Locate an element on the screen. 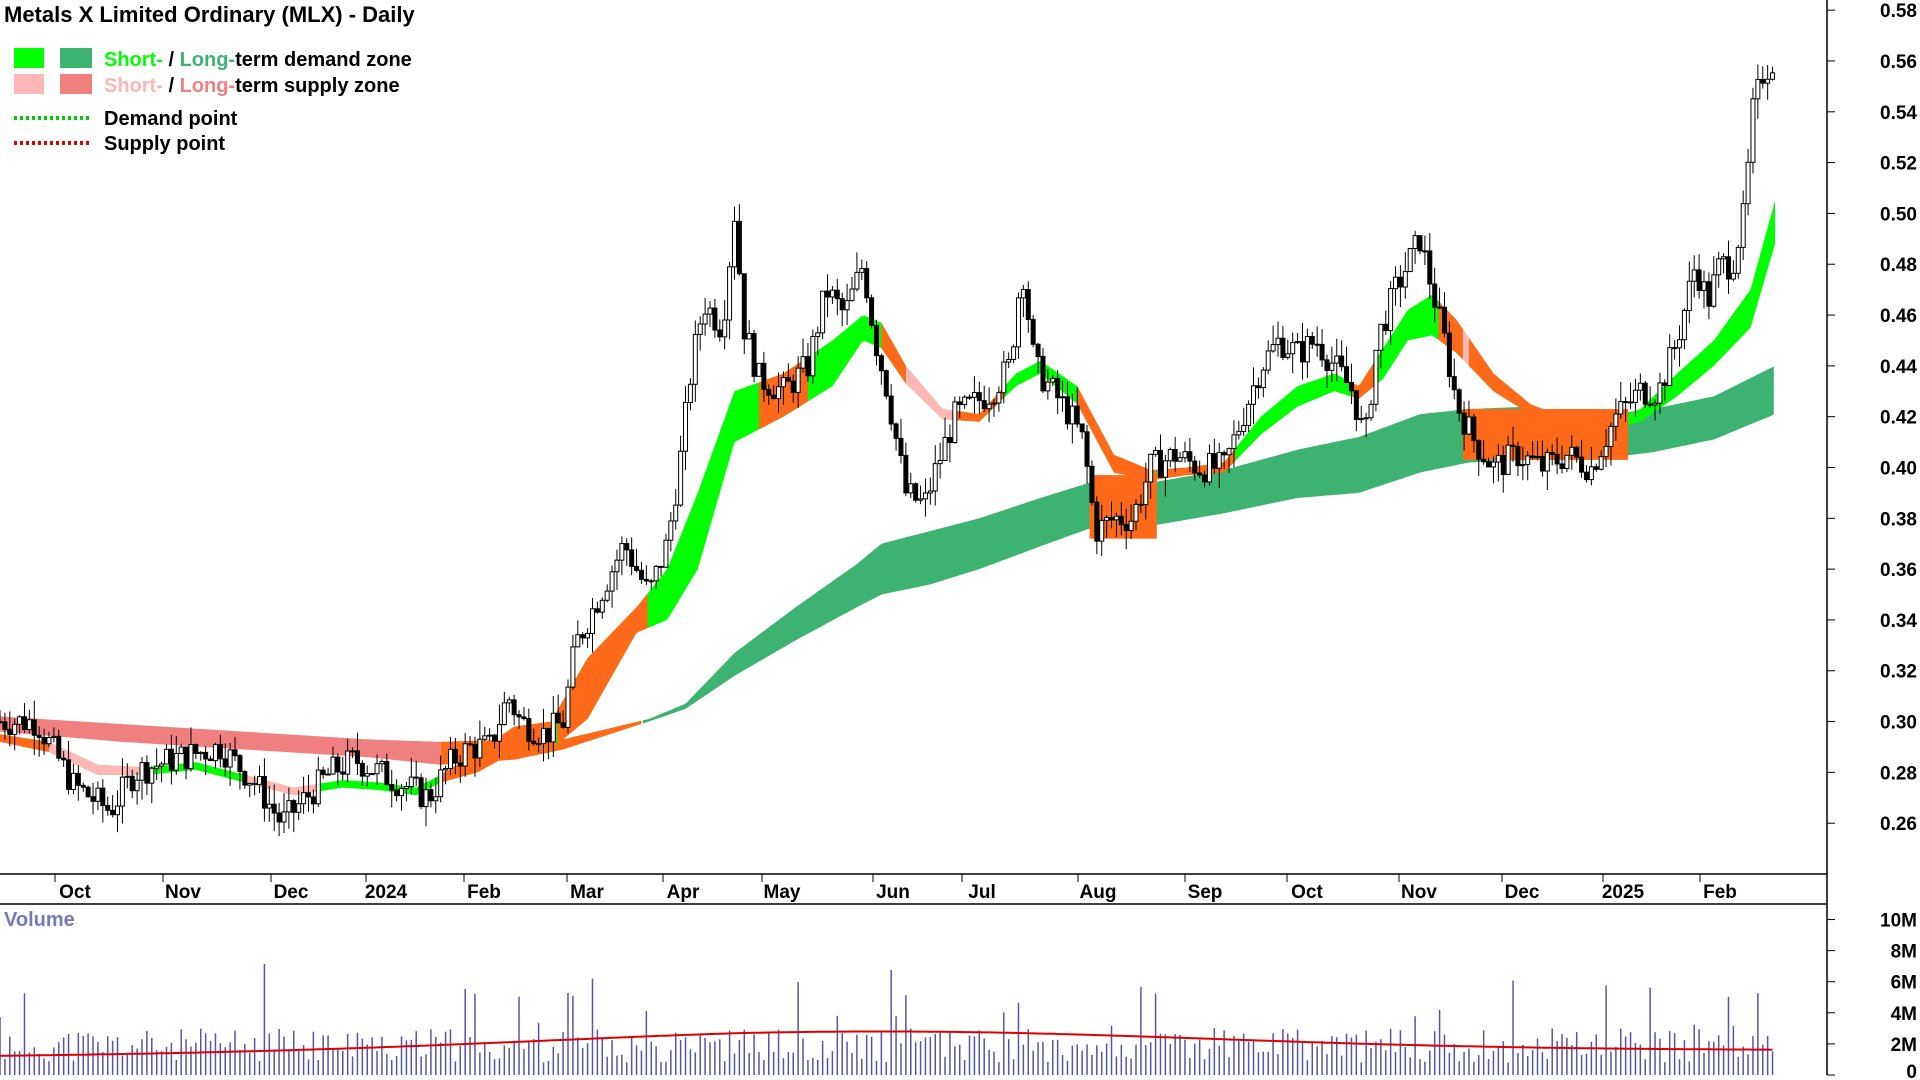  volume-tick-label: 4M is located at coordinates (1904, 1014).